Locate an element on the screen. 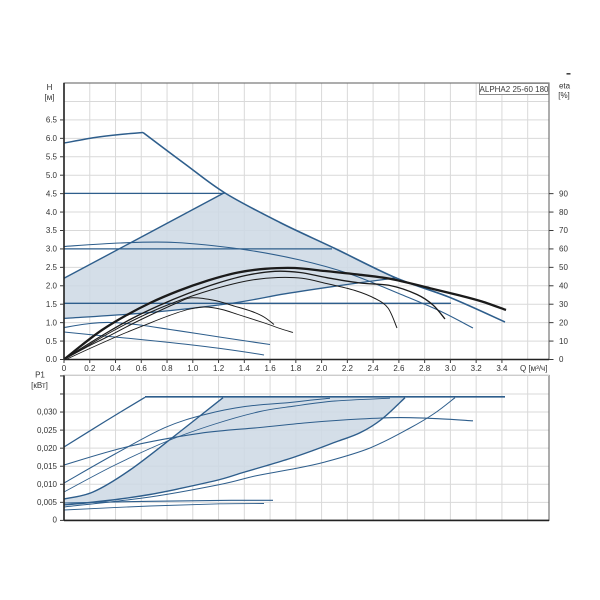  svg-text: 1.4 is located at coordinates (245, 368).